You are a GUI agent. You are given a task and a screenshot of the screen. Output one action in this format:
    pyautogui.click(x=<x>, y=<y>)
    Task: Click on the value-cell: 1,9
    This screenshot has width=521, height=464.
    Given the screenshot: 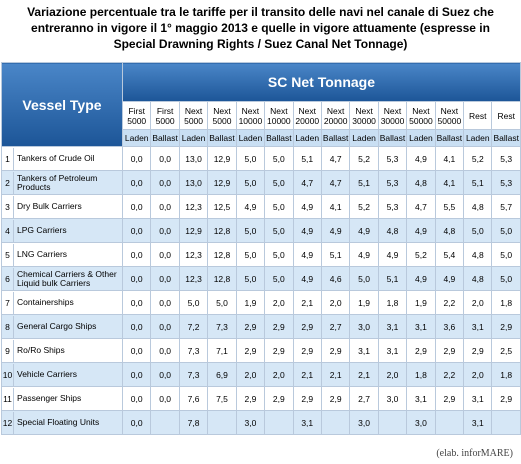 What is the action you would take?
    pyautogui.click(x=421, y=302)
    